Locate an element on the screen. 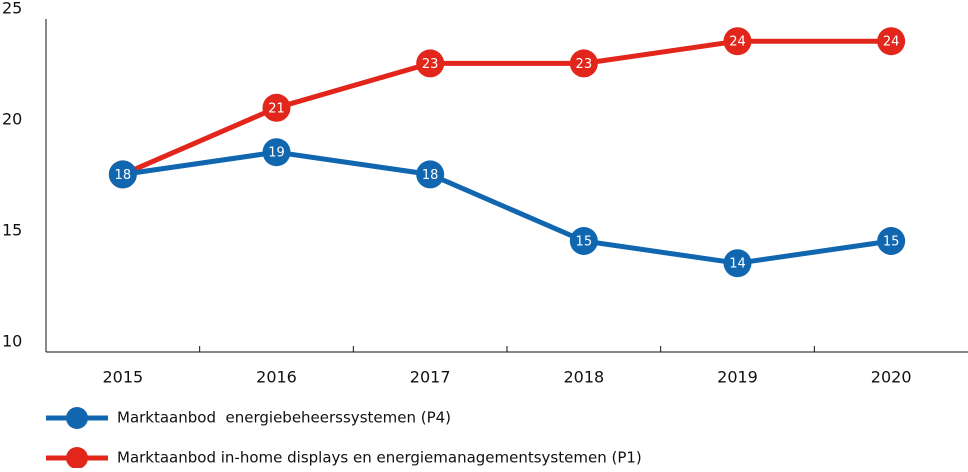  legend-label: Marktaanbod energiebeheerssystemen (P4) is located at coordinates (284, 418).